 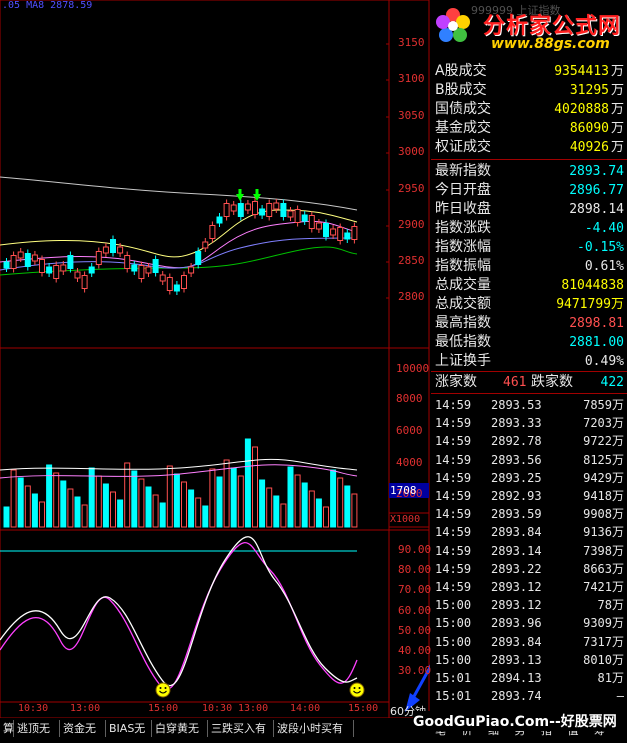 What do you see at coordinates (461, 71) in the screenshot?
I see `turnover-label: A股成交` at bounding box center [461, 71].